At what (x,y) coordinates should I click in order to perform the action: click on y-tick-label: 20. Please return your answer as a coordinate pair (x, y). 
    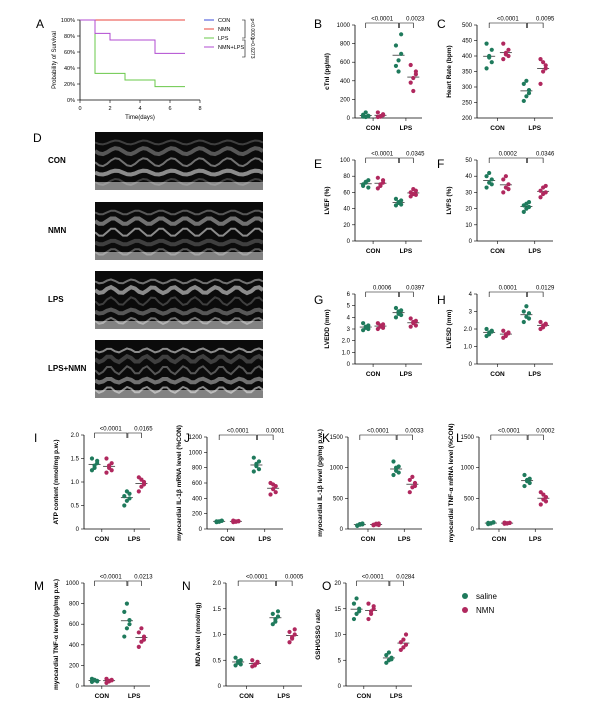
    Looking at the image, I should click on (337, 584).